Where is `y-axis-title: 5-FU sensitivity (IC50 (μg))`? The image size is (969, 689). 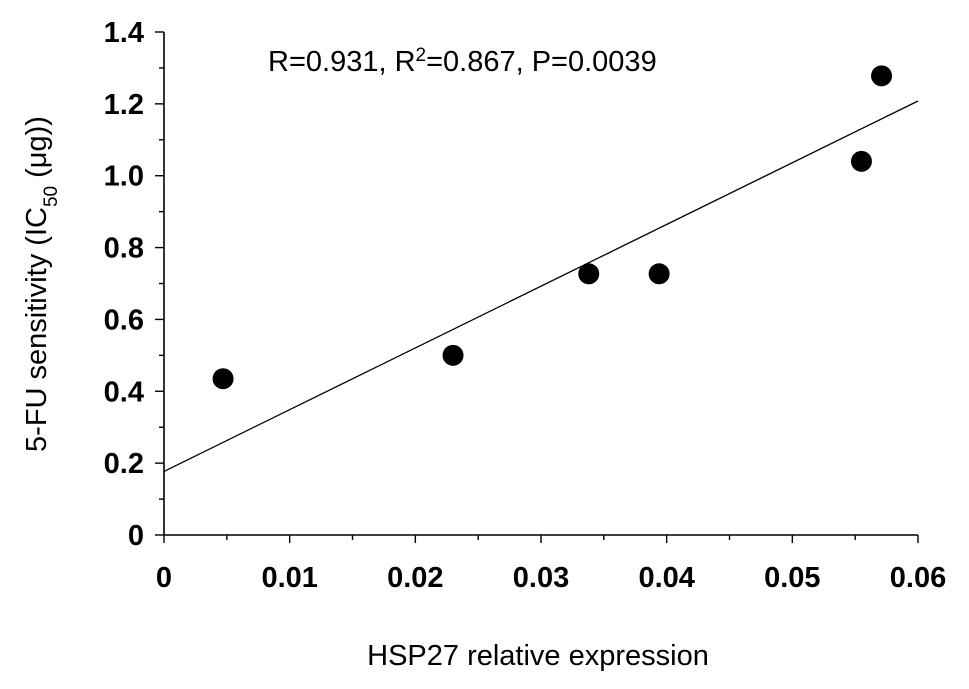
y-axis-title: 5-FU sensitivity (IC50 (μg)) is located at coordinates (41, 284).